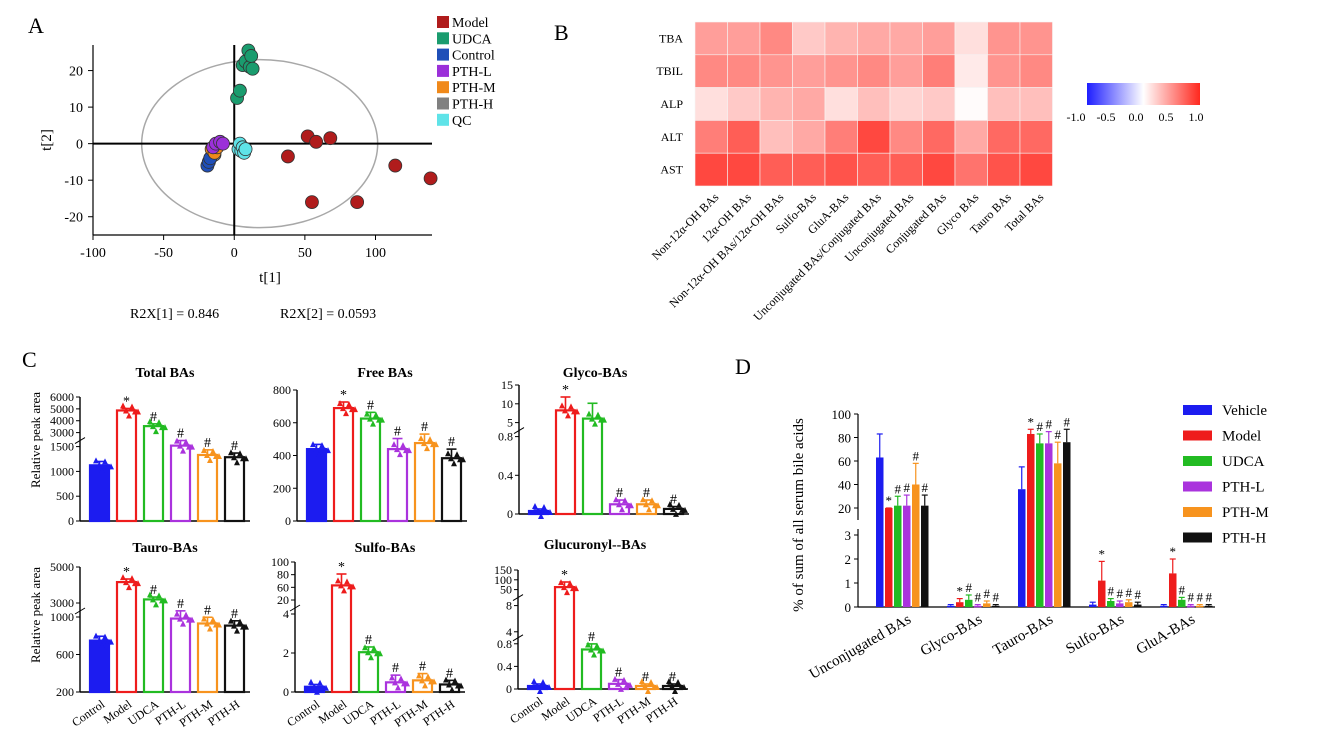 The height and width of the screenshot is (740, 1339). Describe the element at coordinates (848, 535) in the screenshot. I see `y-tick-label: 3` at that location.